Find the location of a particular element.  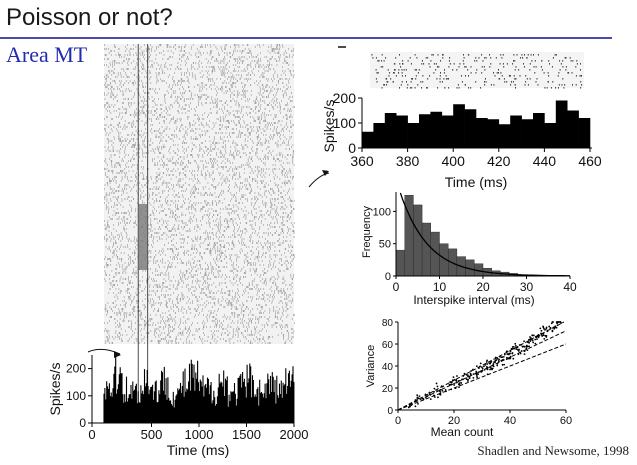

psth-bars is located at coordinates (199, 389).